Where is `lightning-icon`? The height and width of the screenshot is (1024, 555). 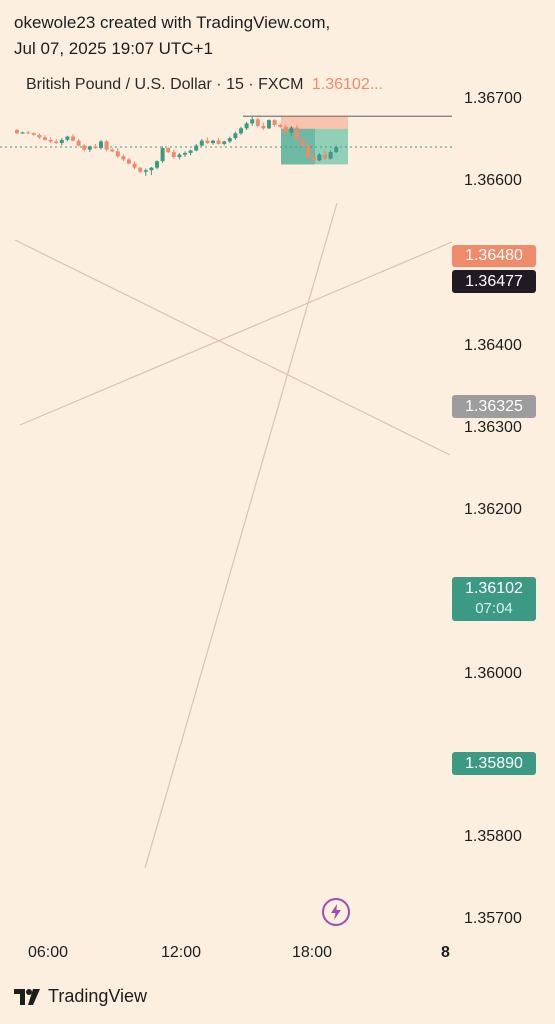 lightning-icon is located at coordinates (336, 912).